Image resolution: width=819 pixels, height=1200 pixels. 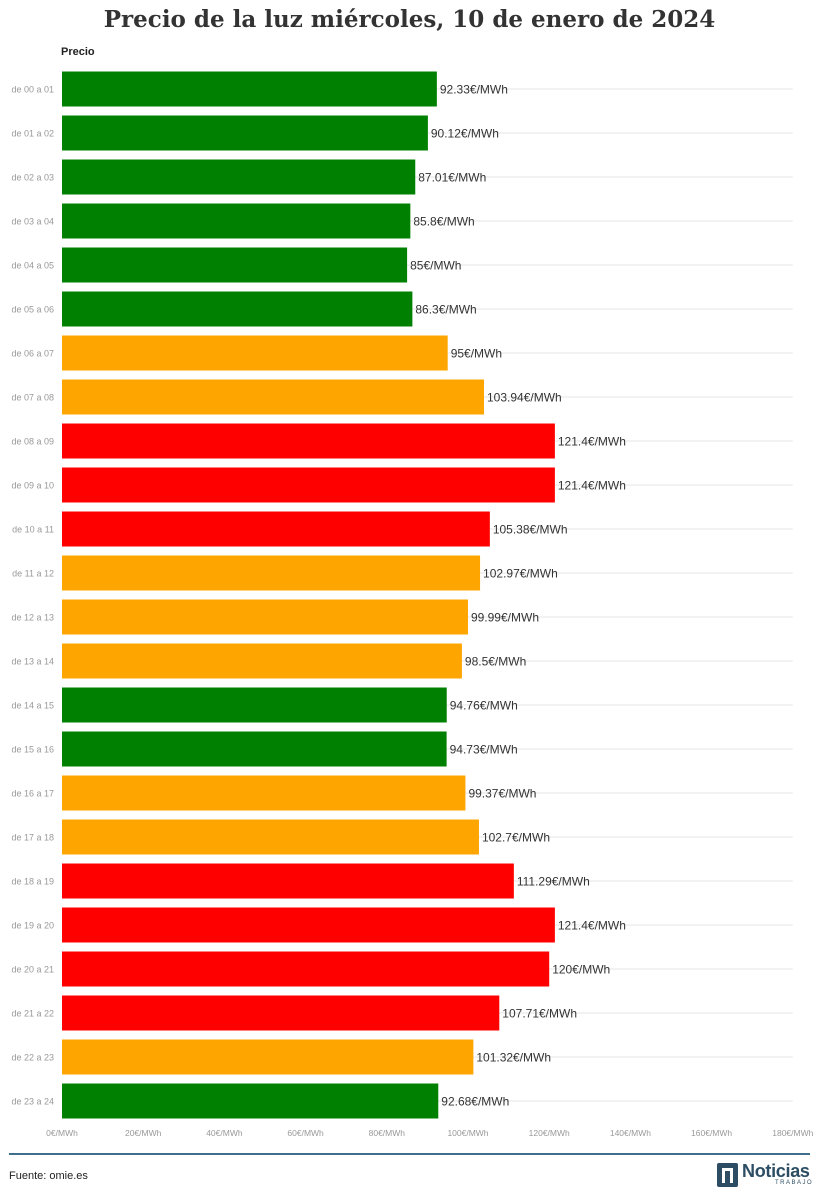 I want to click on value-label: 86.3€/MWh, so click(x=445, y=310).